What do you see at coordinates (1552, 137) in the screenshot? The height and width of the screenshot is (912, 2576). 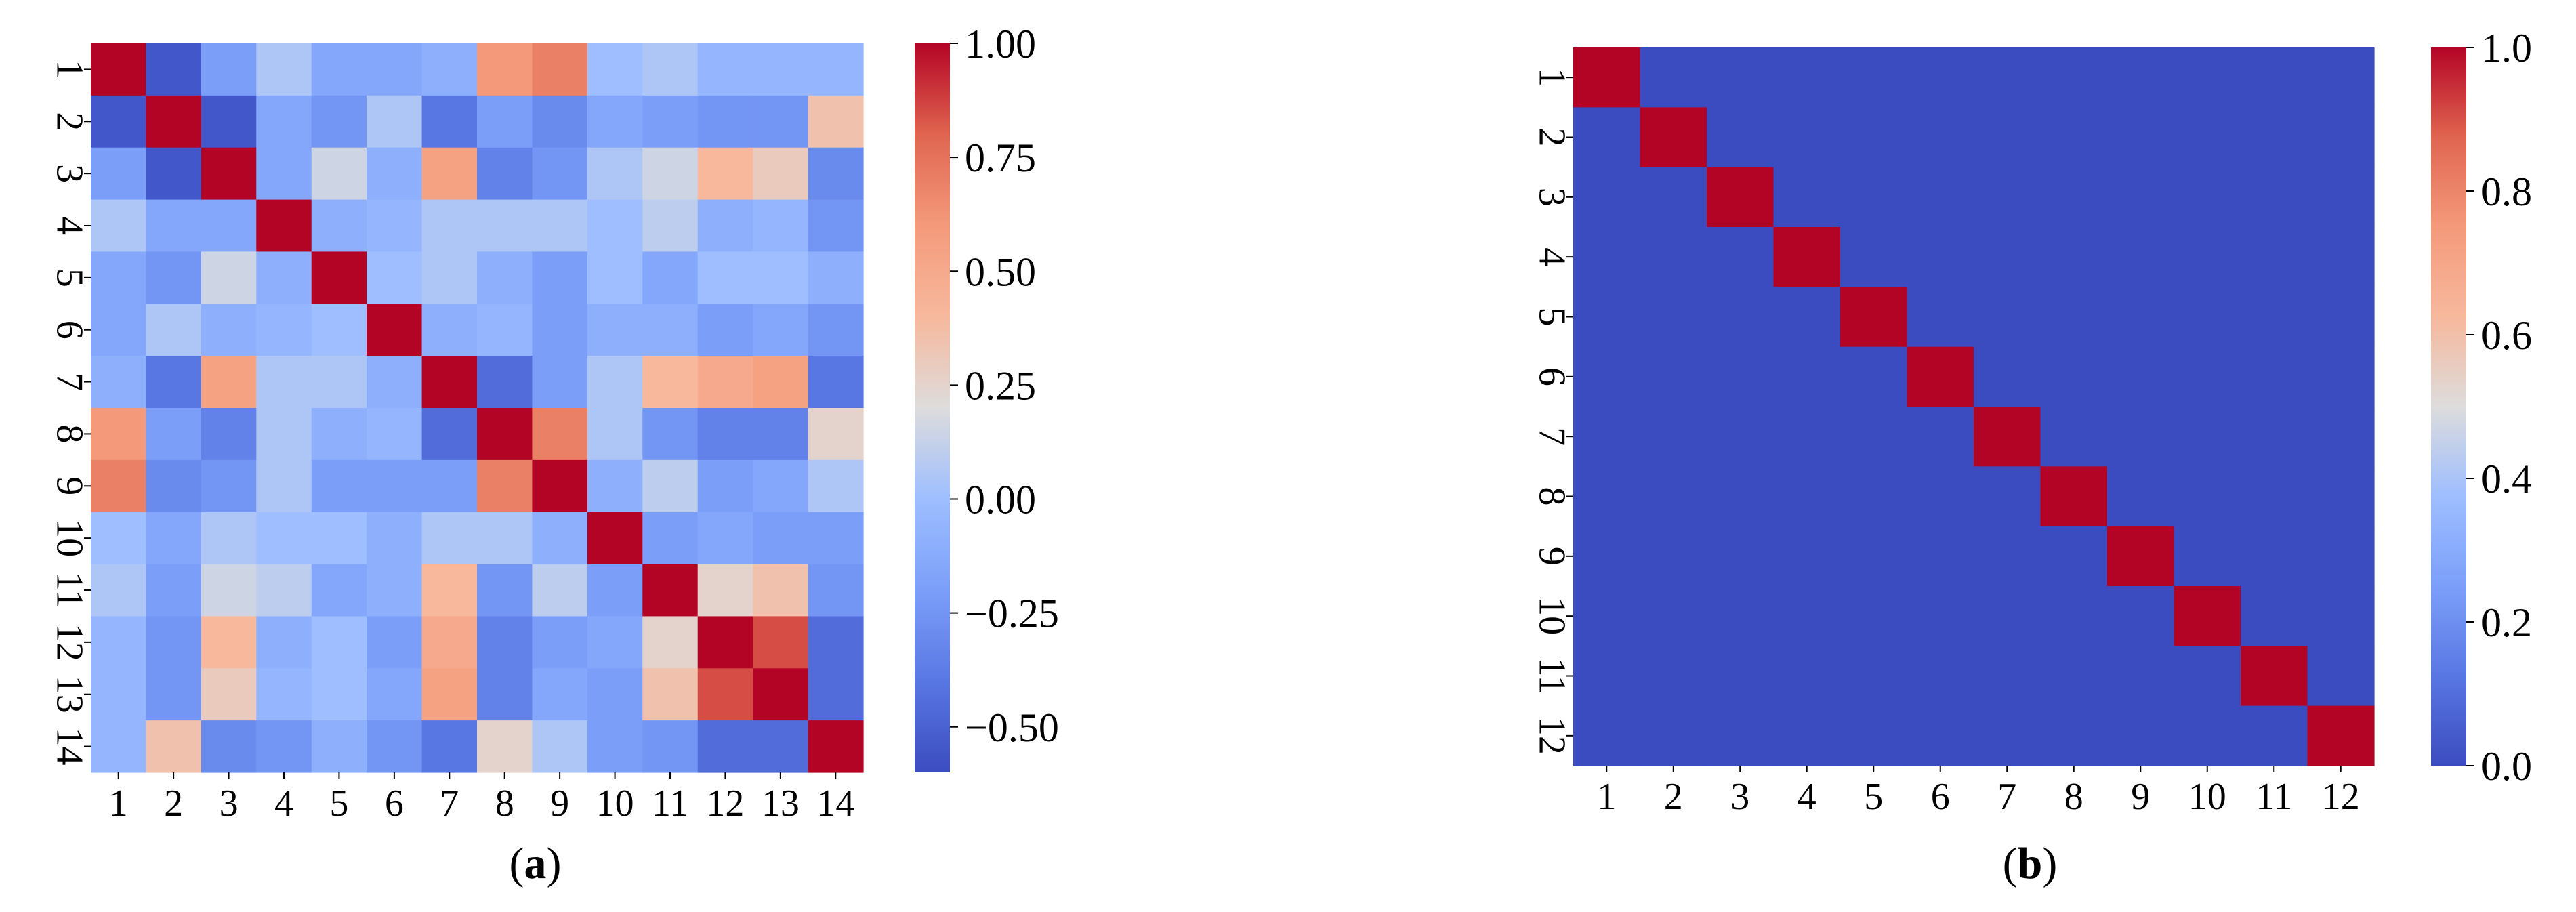 I see `y-tick-label: 2` at bounding box center [1552, 137].